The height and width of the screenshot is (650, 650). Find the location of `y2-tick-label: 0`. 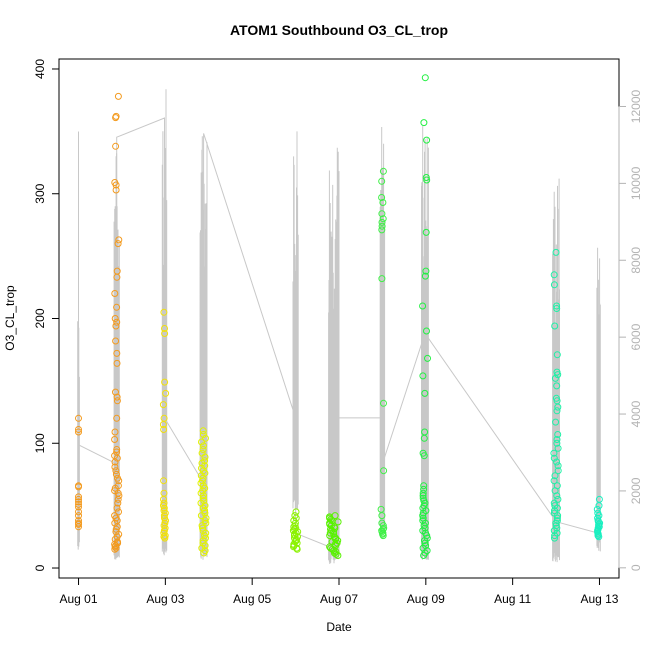

y2-tick-label: 0 is located at coordinates (636, 567).